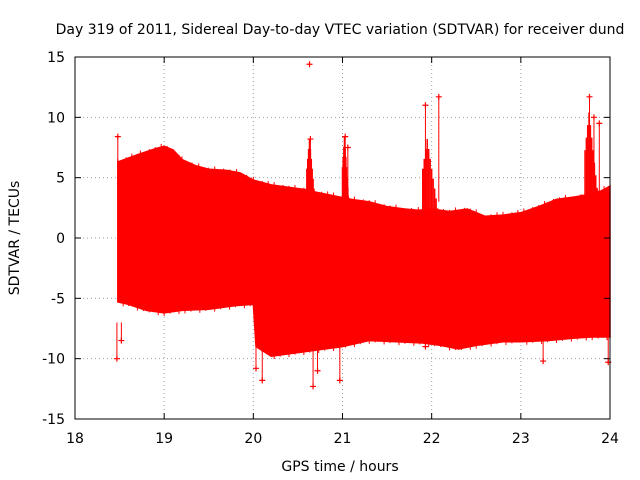 The height and width of the screenshot is (480, 640). I want to click on y-tick-label: 10, so click(56, 118).